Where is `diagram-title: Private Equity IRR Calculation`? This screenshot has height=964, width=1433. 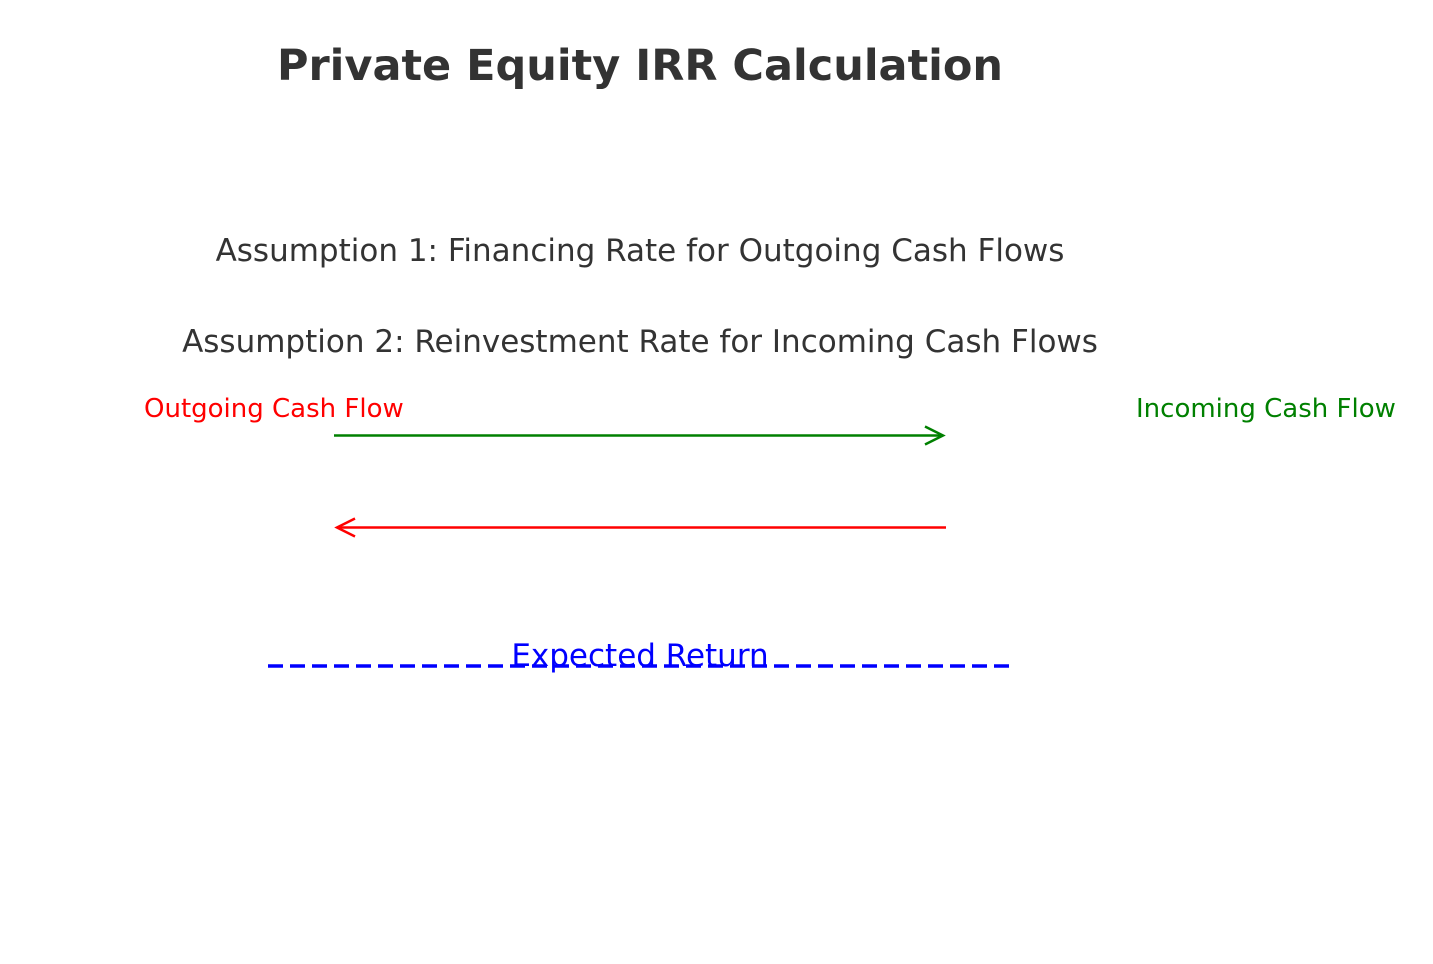
diagram-title: Private Equity IRR Calculation is located at coordinates (640, 66).